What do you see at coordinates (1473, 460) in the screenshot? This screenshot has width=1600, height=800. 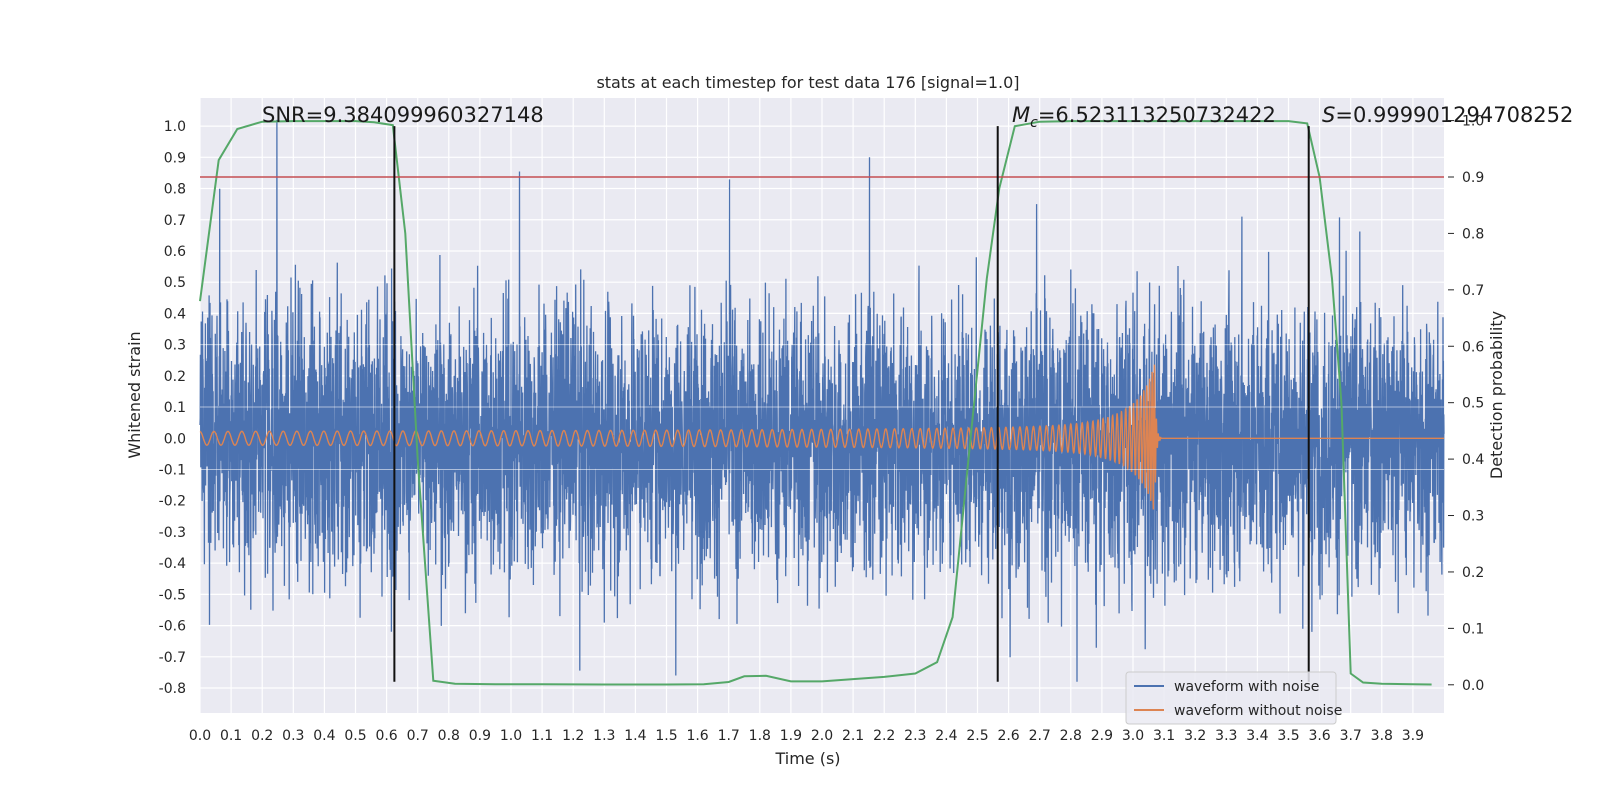 I see `y-right-tick-label: 0.4` at bounding box center [1473, 460].